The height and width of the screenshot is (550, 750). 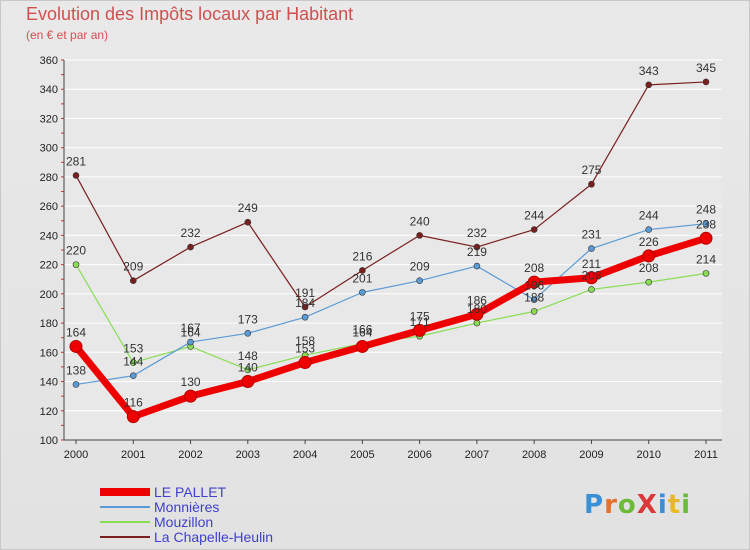 What do you see at coordinates (186, 507) in the screenshot?
I see `legend-label-monni-res: Monnières` at bounding box center [186, 507].